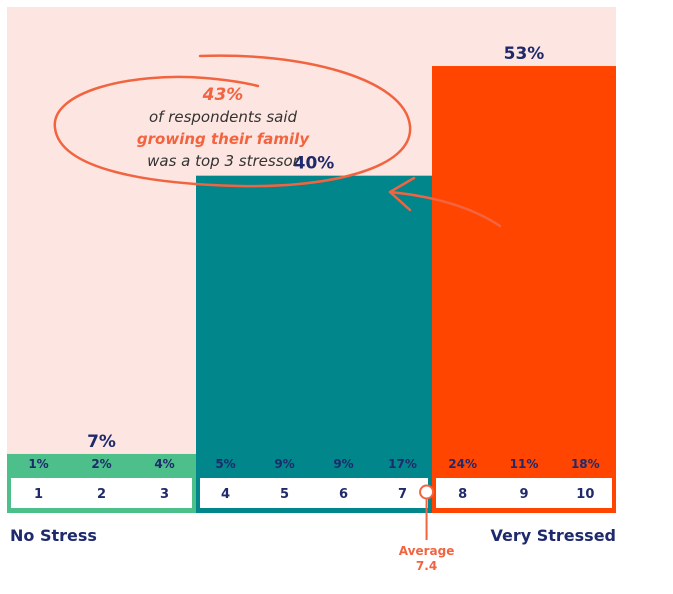  Describe the element at coordinates (101, 464) in the screenshot. I see `percent-label-2: 2%` at that location.